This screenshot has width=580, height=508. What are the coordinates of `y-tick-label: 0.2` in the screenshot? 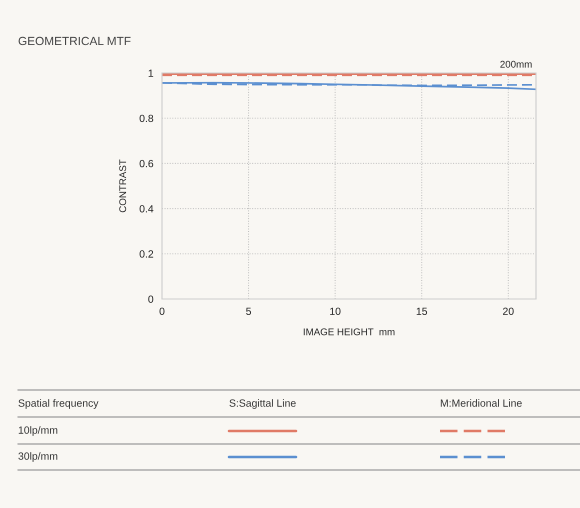 It's located at (147, 254).